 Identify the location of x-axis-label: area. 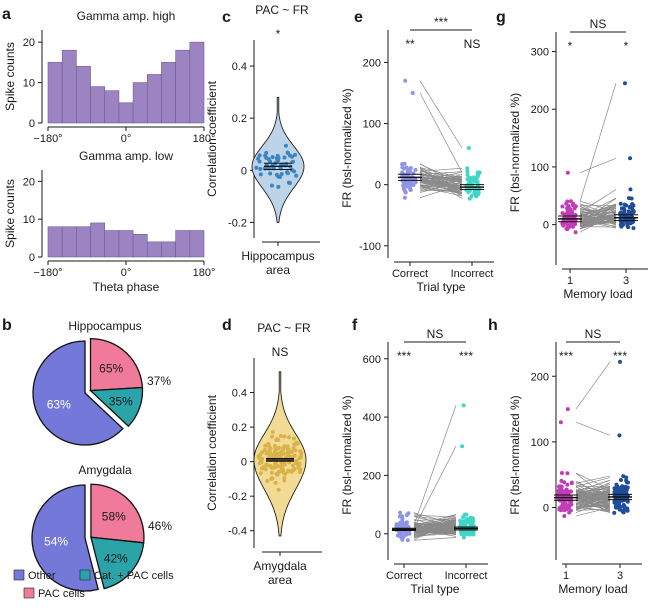
(280, 580).